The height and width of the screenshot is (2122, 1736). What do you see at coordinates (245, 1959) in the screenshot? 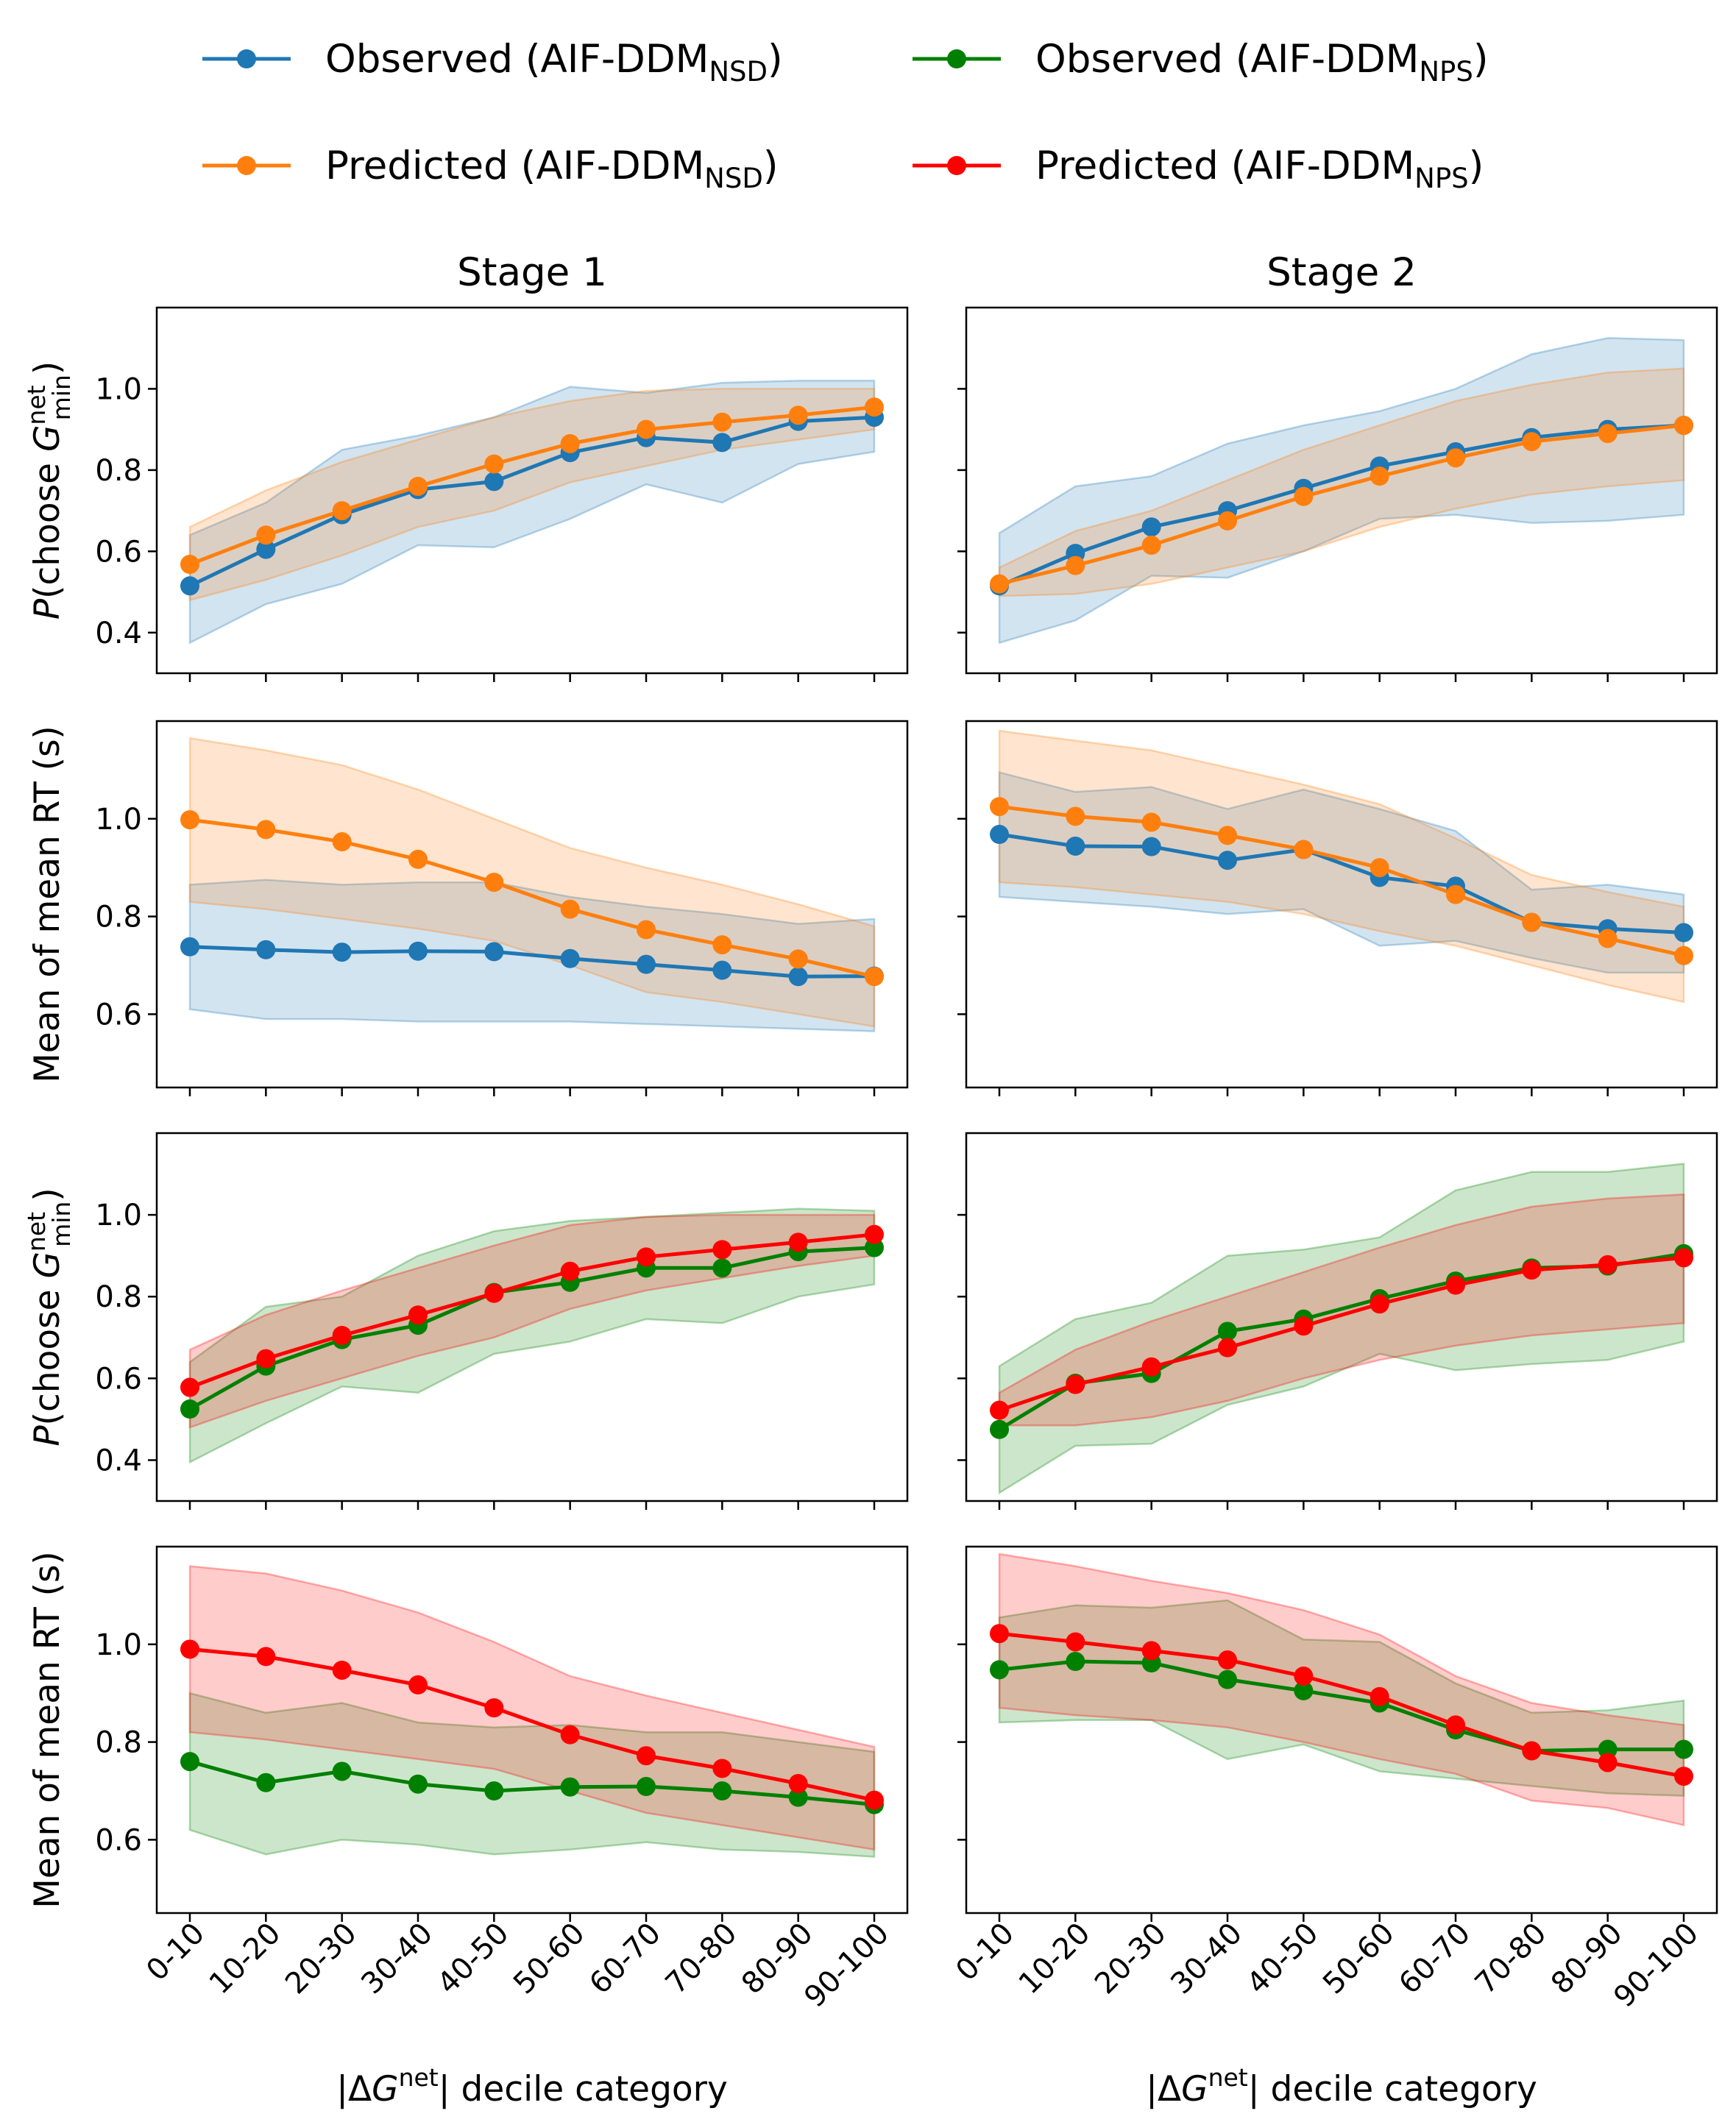
I see `x-tick-label: 10-20` at bounding box center [245, 1959].